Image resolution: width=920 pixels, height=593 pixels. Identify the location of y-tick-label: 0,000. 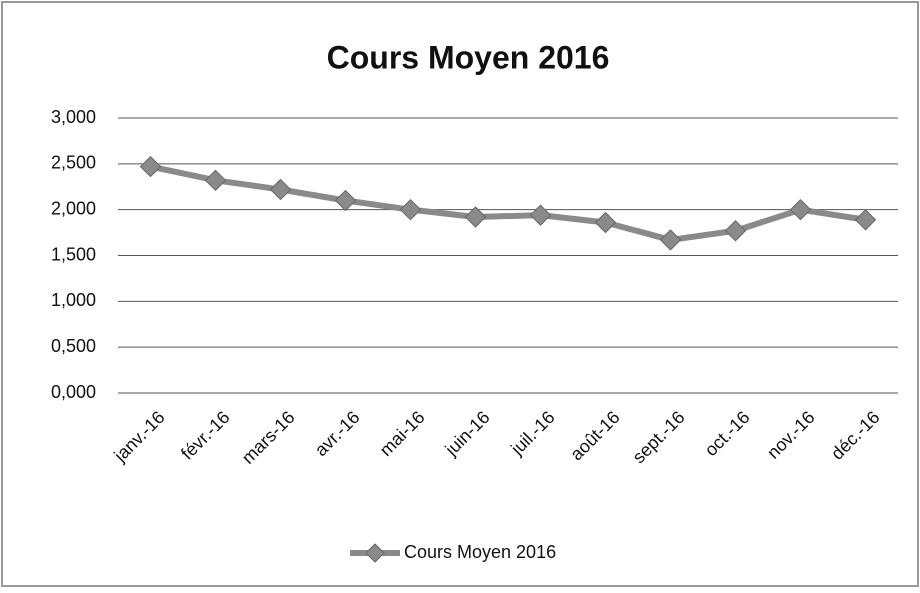
(73, 392).